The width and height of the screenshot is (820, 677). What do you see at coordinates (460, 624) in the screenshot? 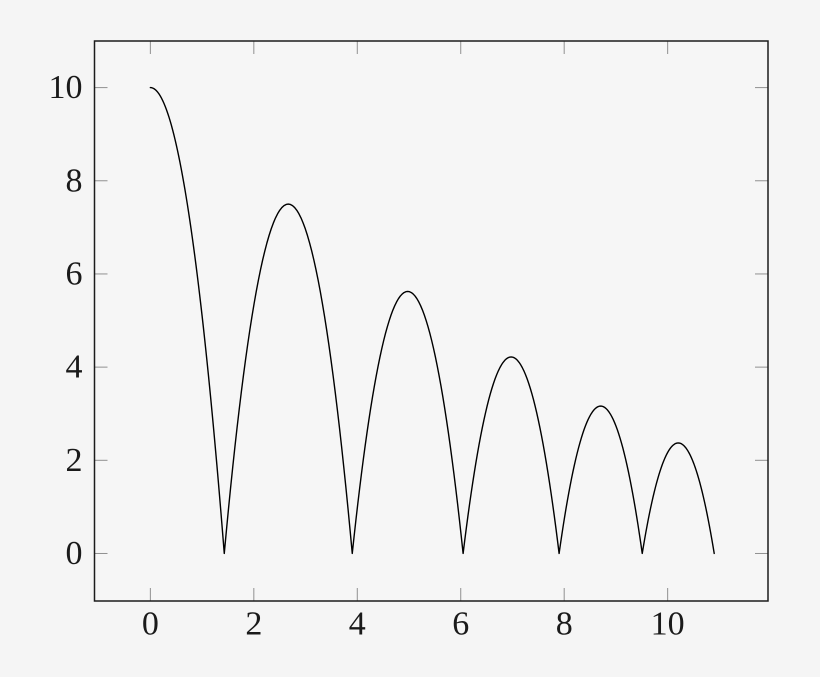
I see `x-tick-label: 6` at bounding box center [460, 624].